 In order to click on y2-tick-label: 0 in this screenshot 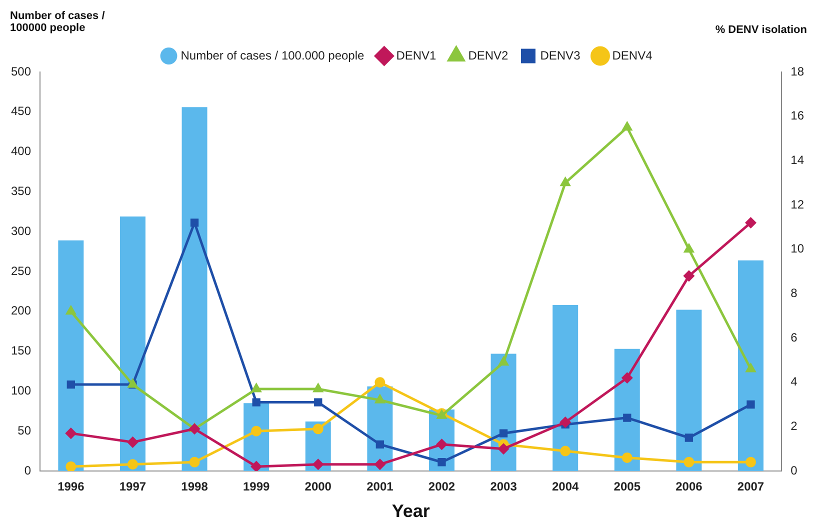, I will do `click(794, 470)`.